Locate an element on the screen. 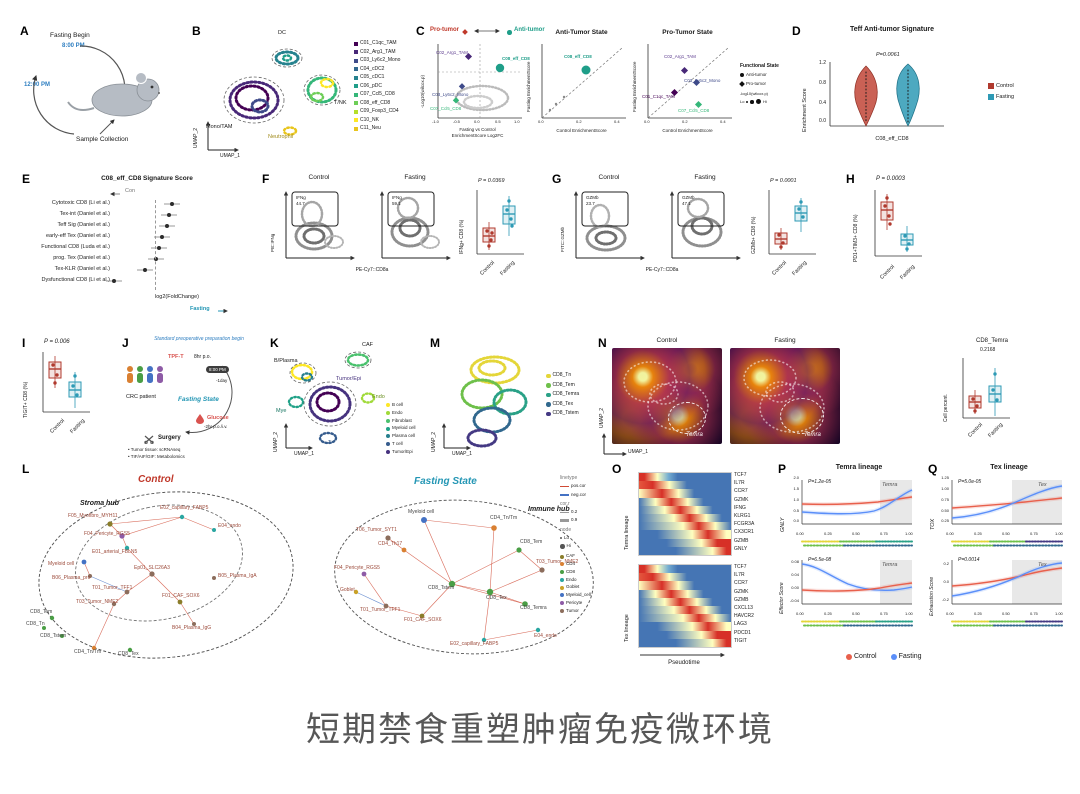 Image resolution: width=1080 pixels, height=794 pixels. legend-label: CD8_Temra is located at coordinates (566, 394).